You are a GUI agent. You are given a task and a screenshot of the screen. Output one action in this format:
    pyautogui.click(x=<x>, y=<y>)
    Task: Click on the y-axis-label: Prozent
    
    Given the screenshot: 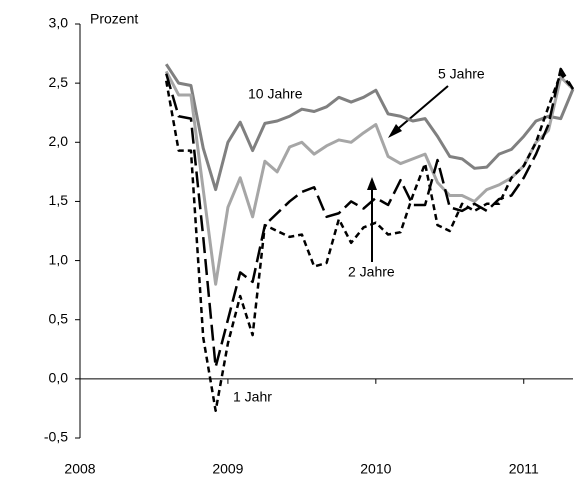 What is the action you would take?
    pyautogui.click(x=114, y=19)
    